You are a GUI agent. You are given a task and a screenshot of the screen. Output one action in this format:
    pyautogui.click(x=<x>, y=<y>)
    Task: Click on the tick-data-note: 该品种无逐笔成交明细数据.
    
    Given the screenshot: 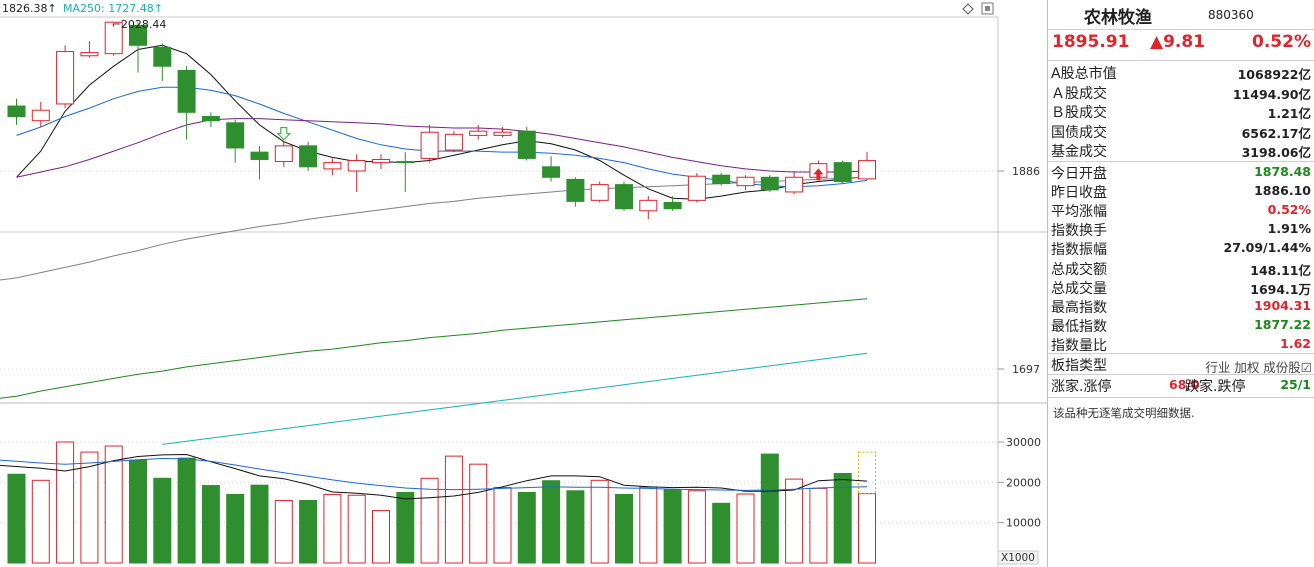 What is the action you would take?
    pyautogui.click(x=1124, y=413)
    